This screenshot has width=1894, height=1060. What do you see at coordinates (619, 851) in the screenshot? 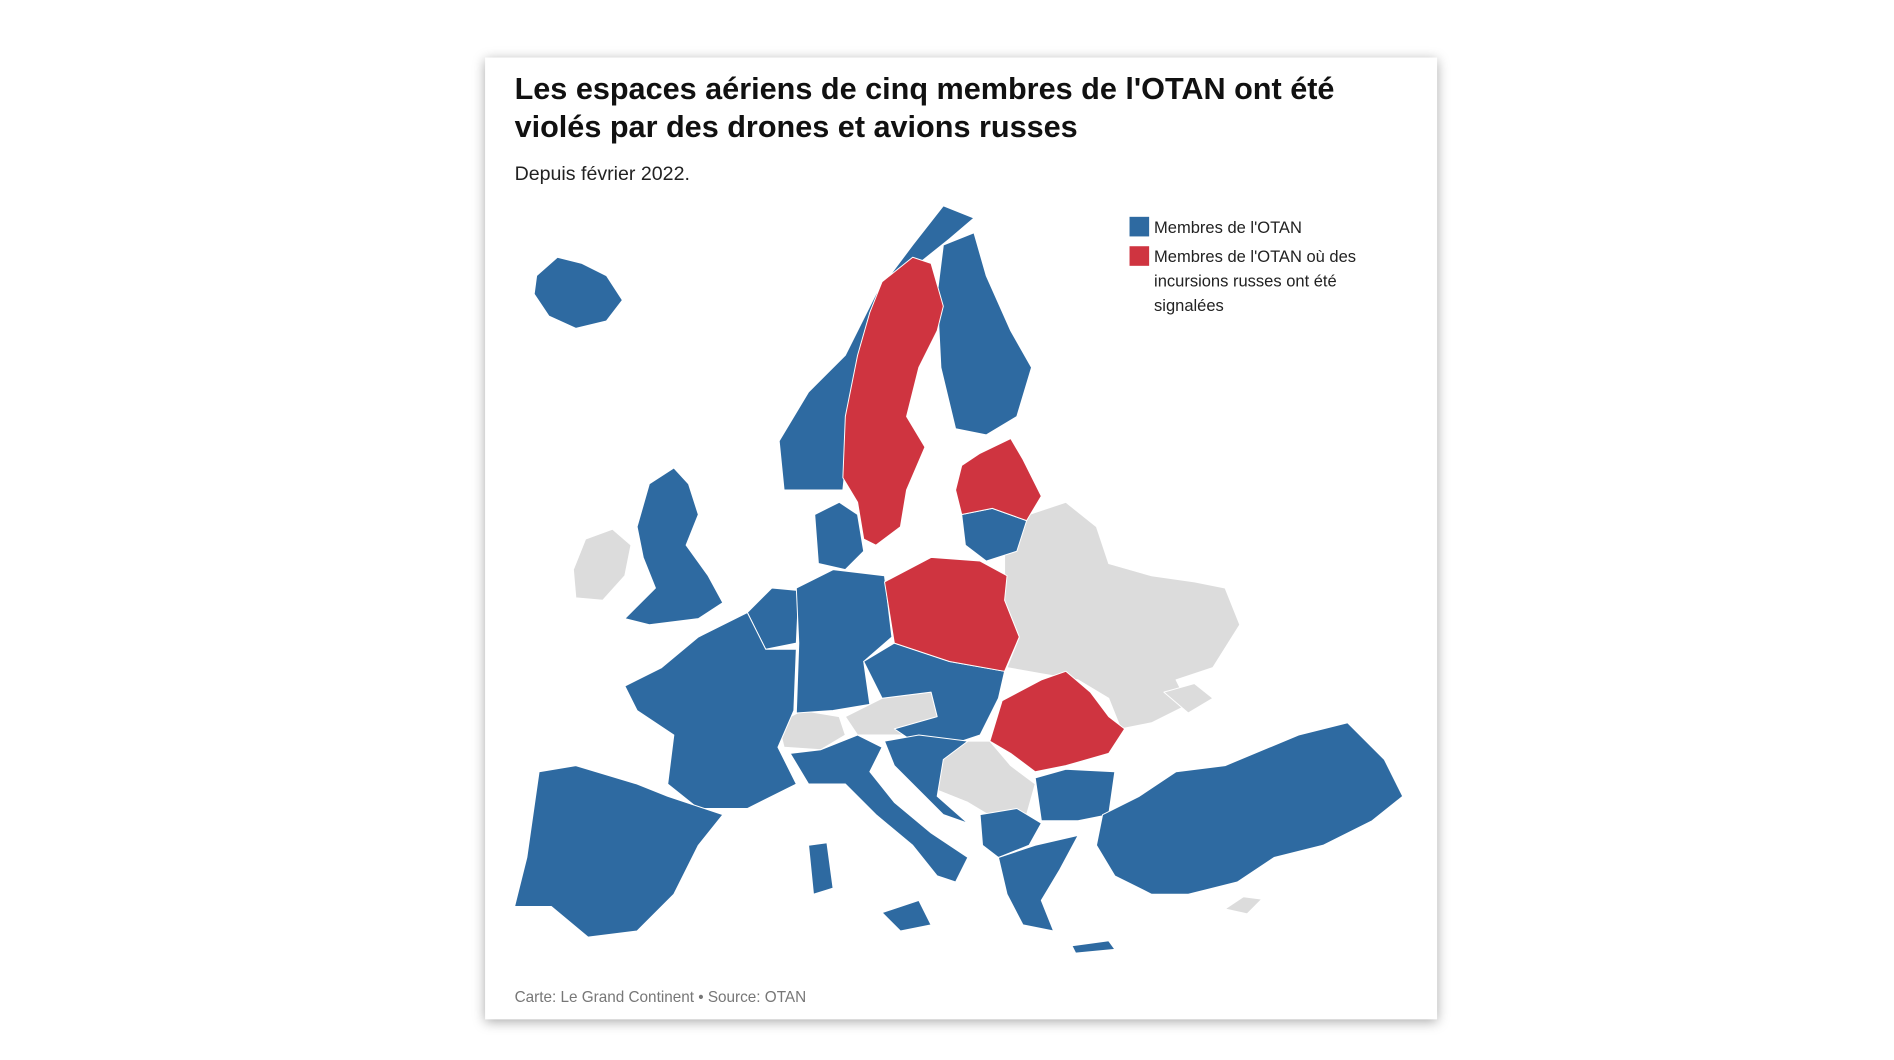
I see `iberia` at bounding box center [619, 851].